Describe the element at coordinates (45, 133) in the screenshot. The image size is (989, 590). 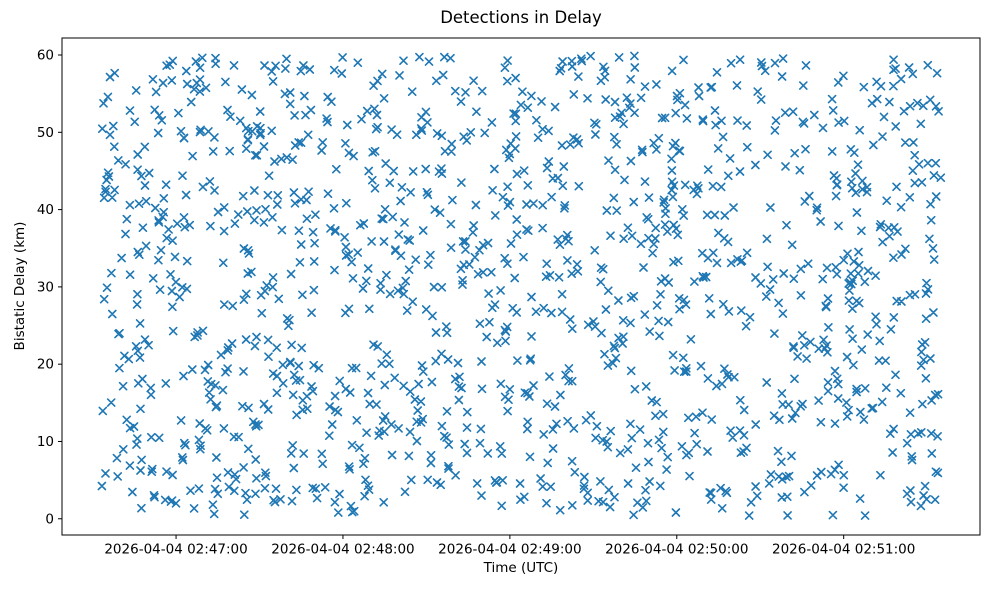
I see `y-tick-label: 50` at that location.